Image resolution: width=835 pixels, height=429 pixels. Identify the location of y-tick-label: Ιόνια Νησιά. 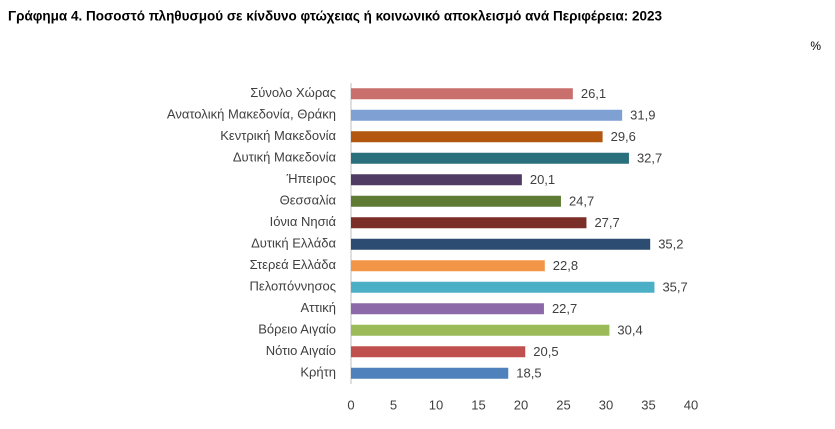
(303, 221).